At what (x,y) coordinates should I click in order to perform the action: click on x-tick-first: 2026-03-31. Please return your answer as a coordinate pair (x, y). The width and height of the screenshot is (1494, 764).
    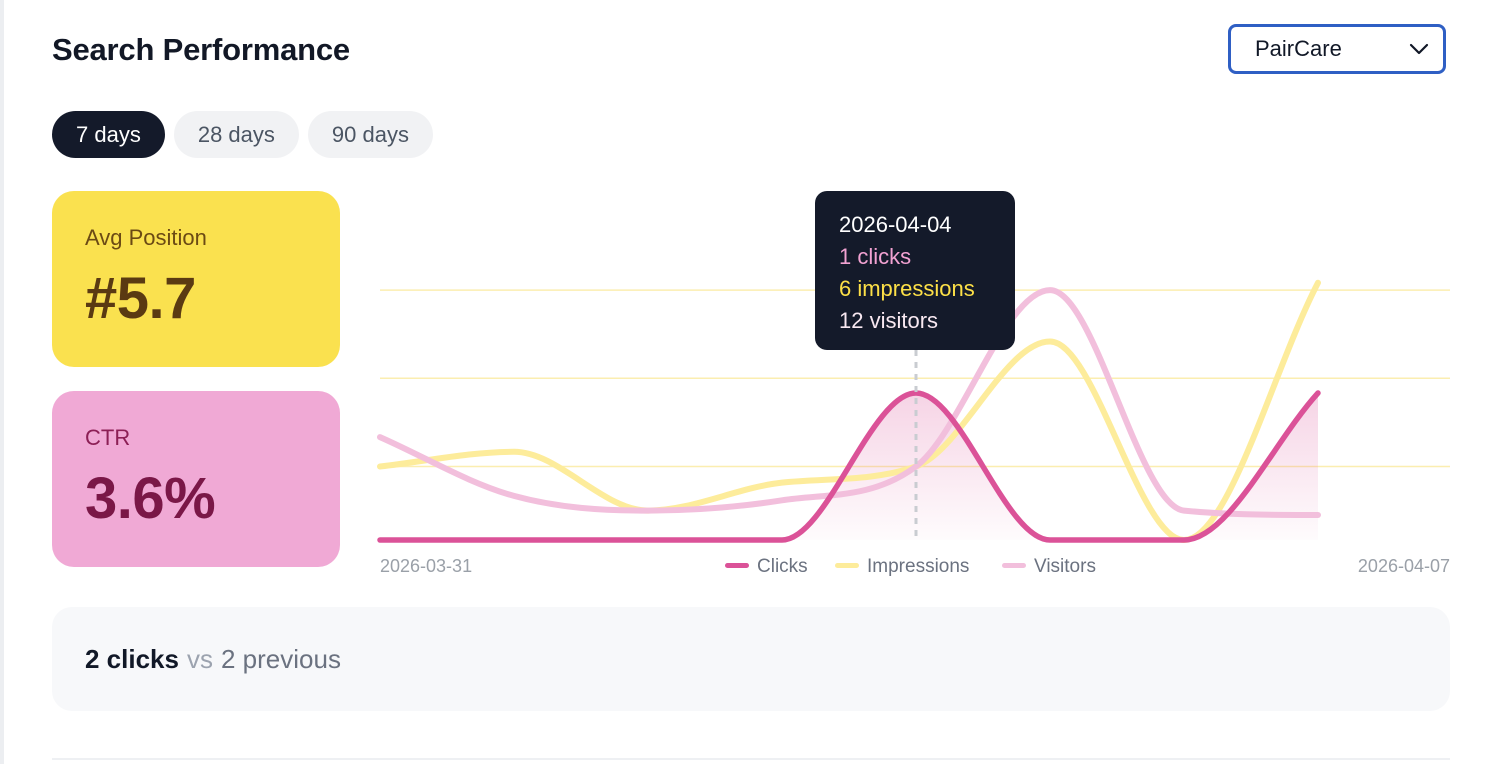
    Looking at the image, I should click on (426, 566).